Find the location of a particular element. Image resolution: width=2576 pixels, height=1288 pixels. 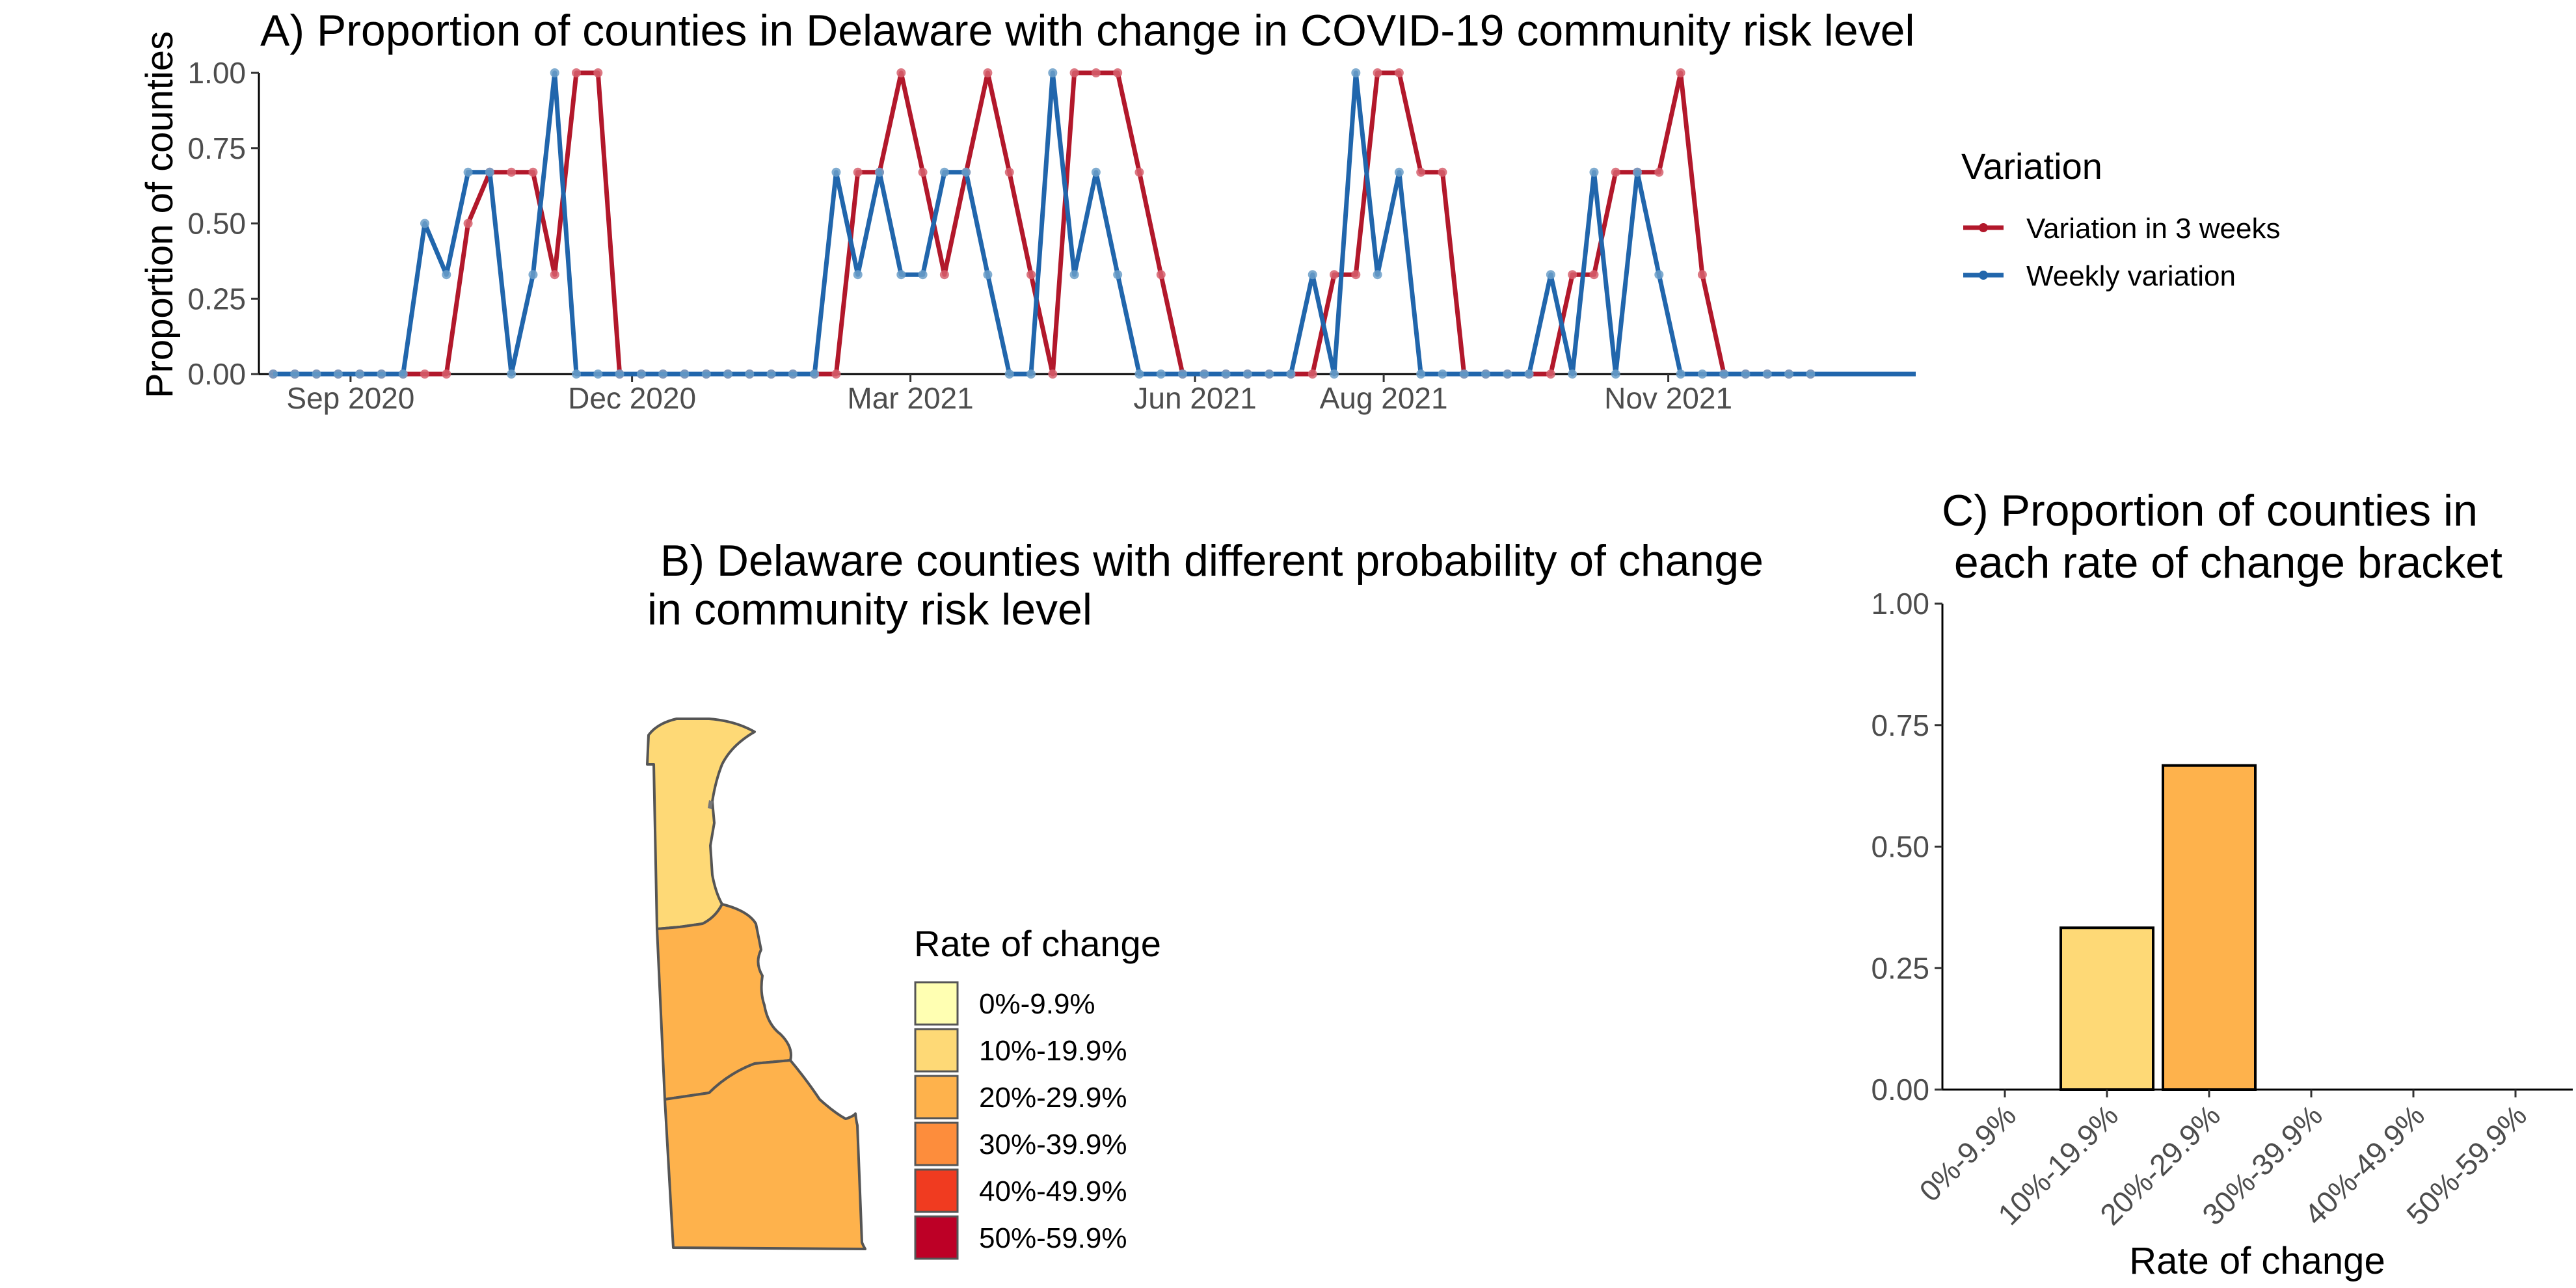

delaware-map is located at coordinates (756, 984).